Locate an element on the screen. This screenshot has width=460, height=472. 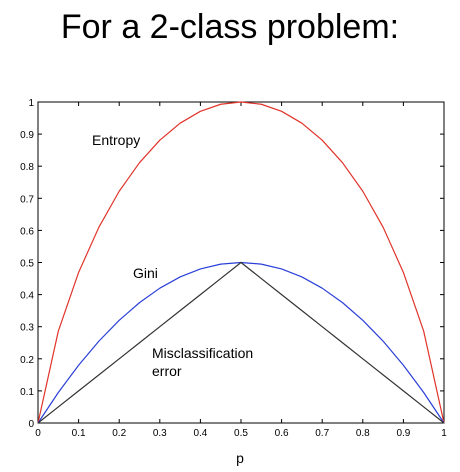
x-tick-label: 0.6 is located at coordinates (282, 433).